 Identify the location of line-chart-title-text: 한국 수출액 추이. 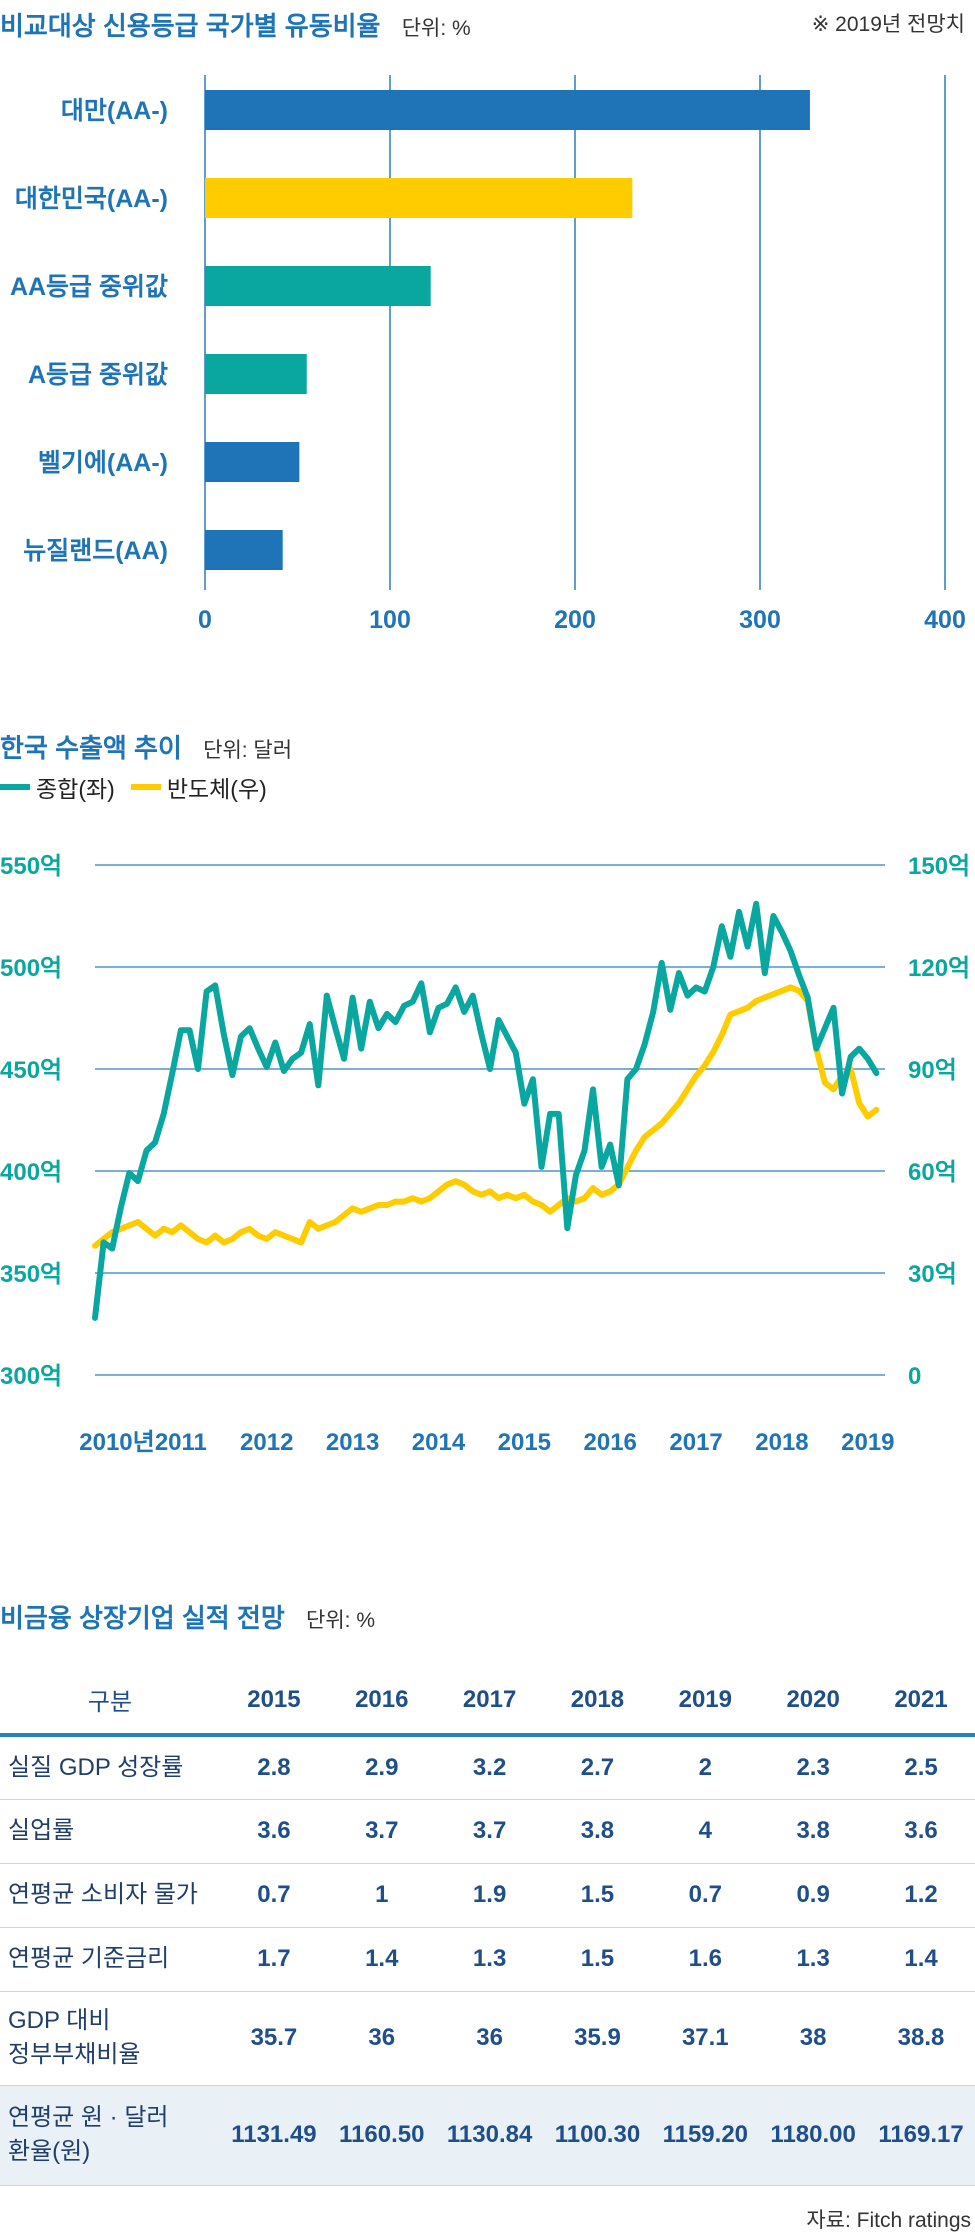
(91, 748).